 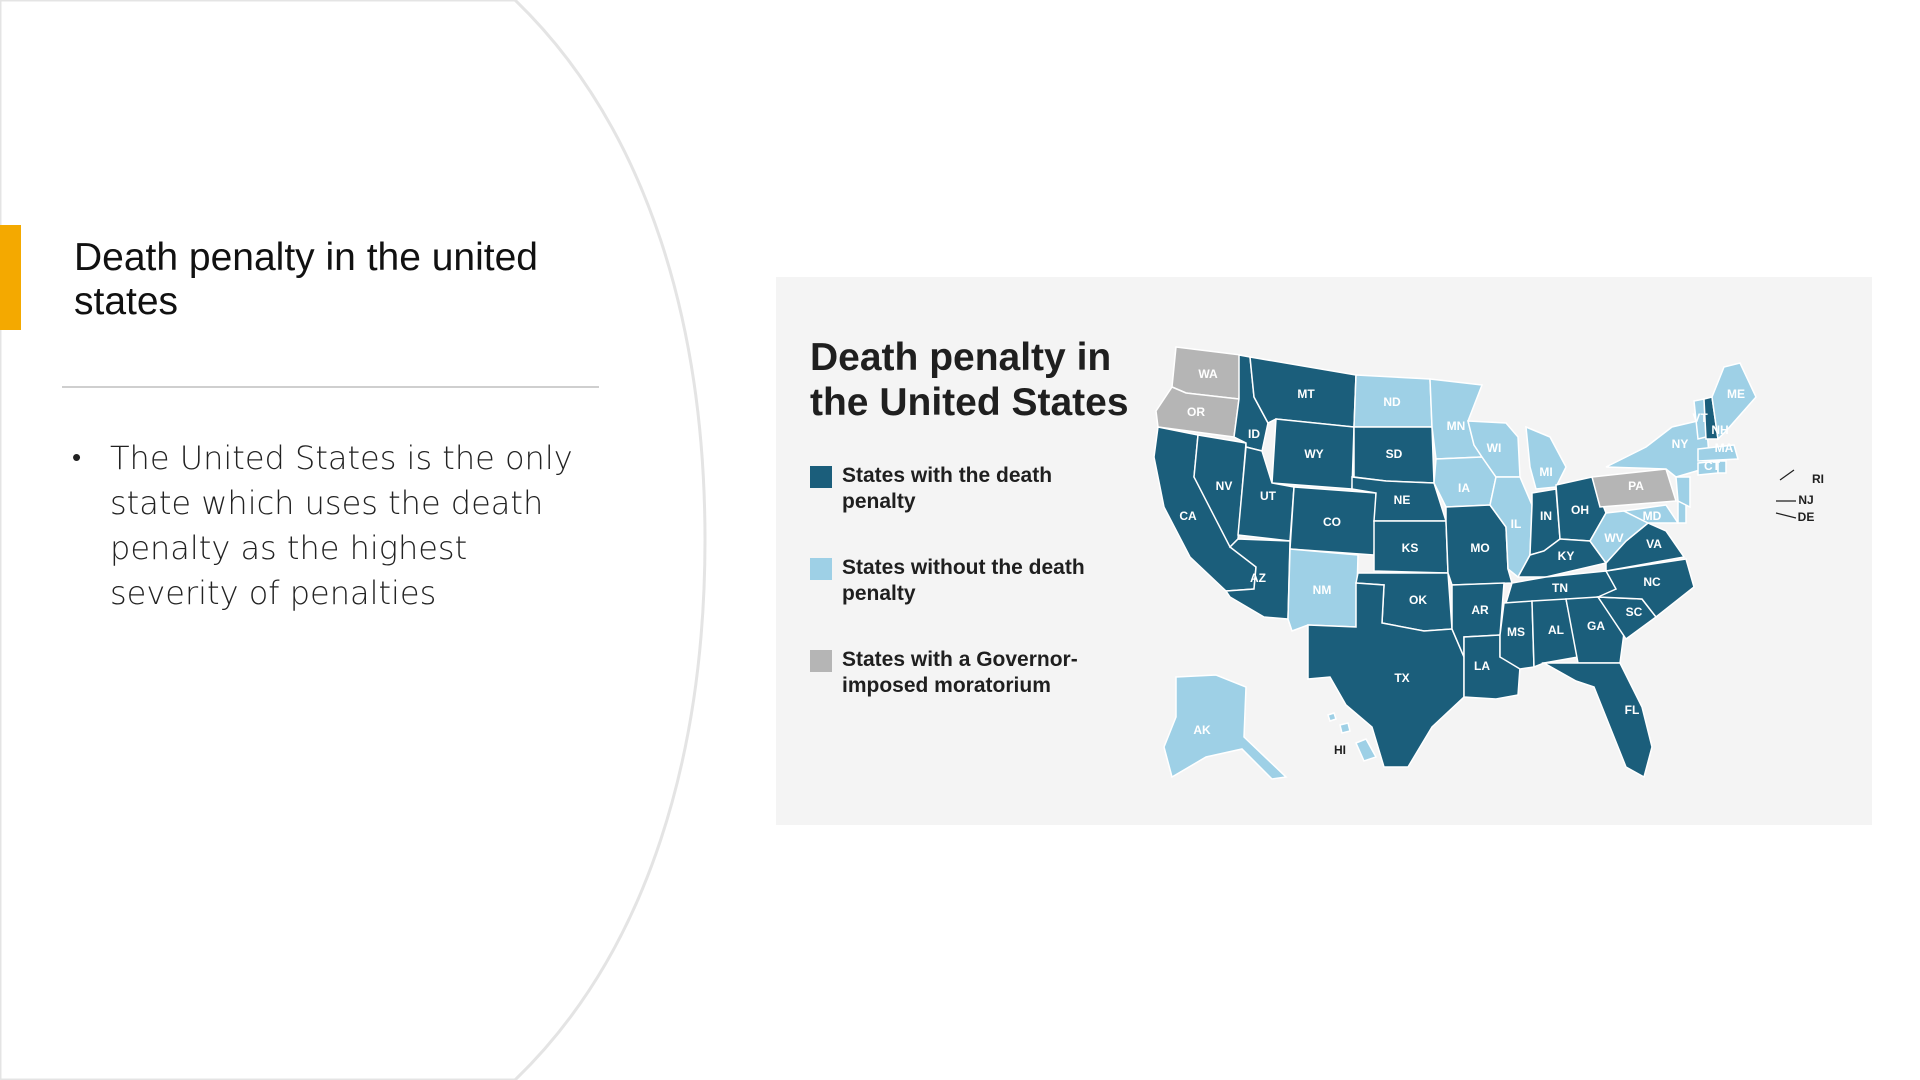 What do you see at coordinates (1480, 610) in the screenshot?
I see `state-label-ar: AR` at bounding box center [1480, 610].